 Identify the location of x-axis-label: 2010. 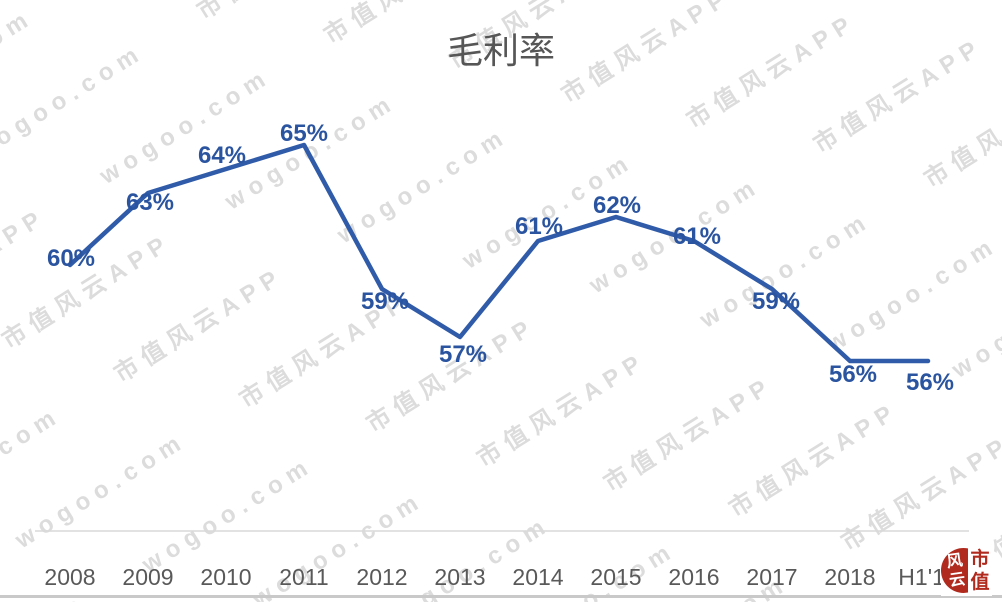
(225, 577).